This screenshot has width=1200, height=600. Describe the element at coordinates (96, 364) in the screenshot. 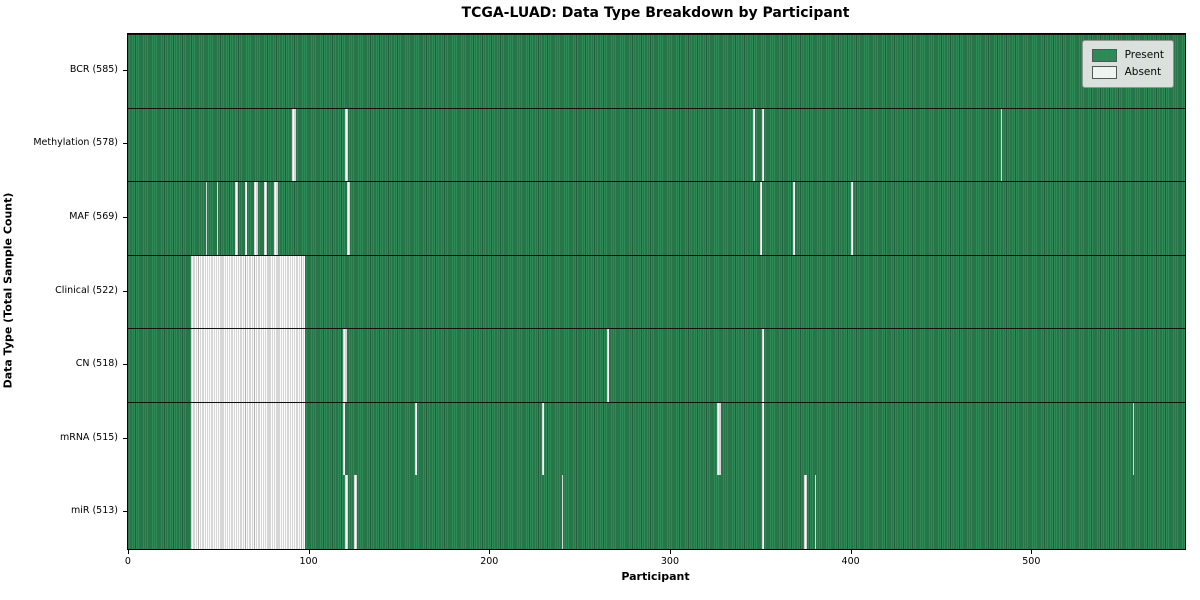

I see `y-tick-label-cn: CN (518)` at that location.